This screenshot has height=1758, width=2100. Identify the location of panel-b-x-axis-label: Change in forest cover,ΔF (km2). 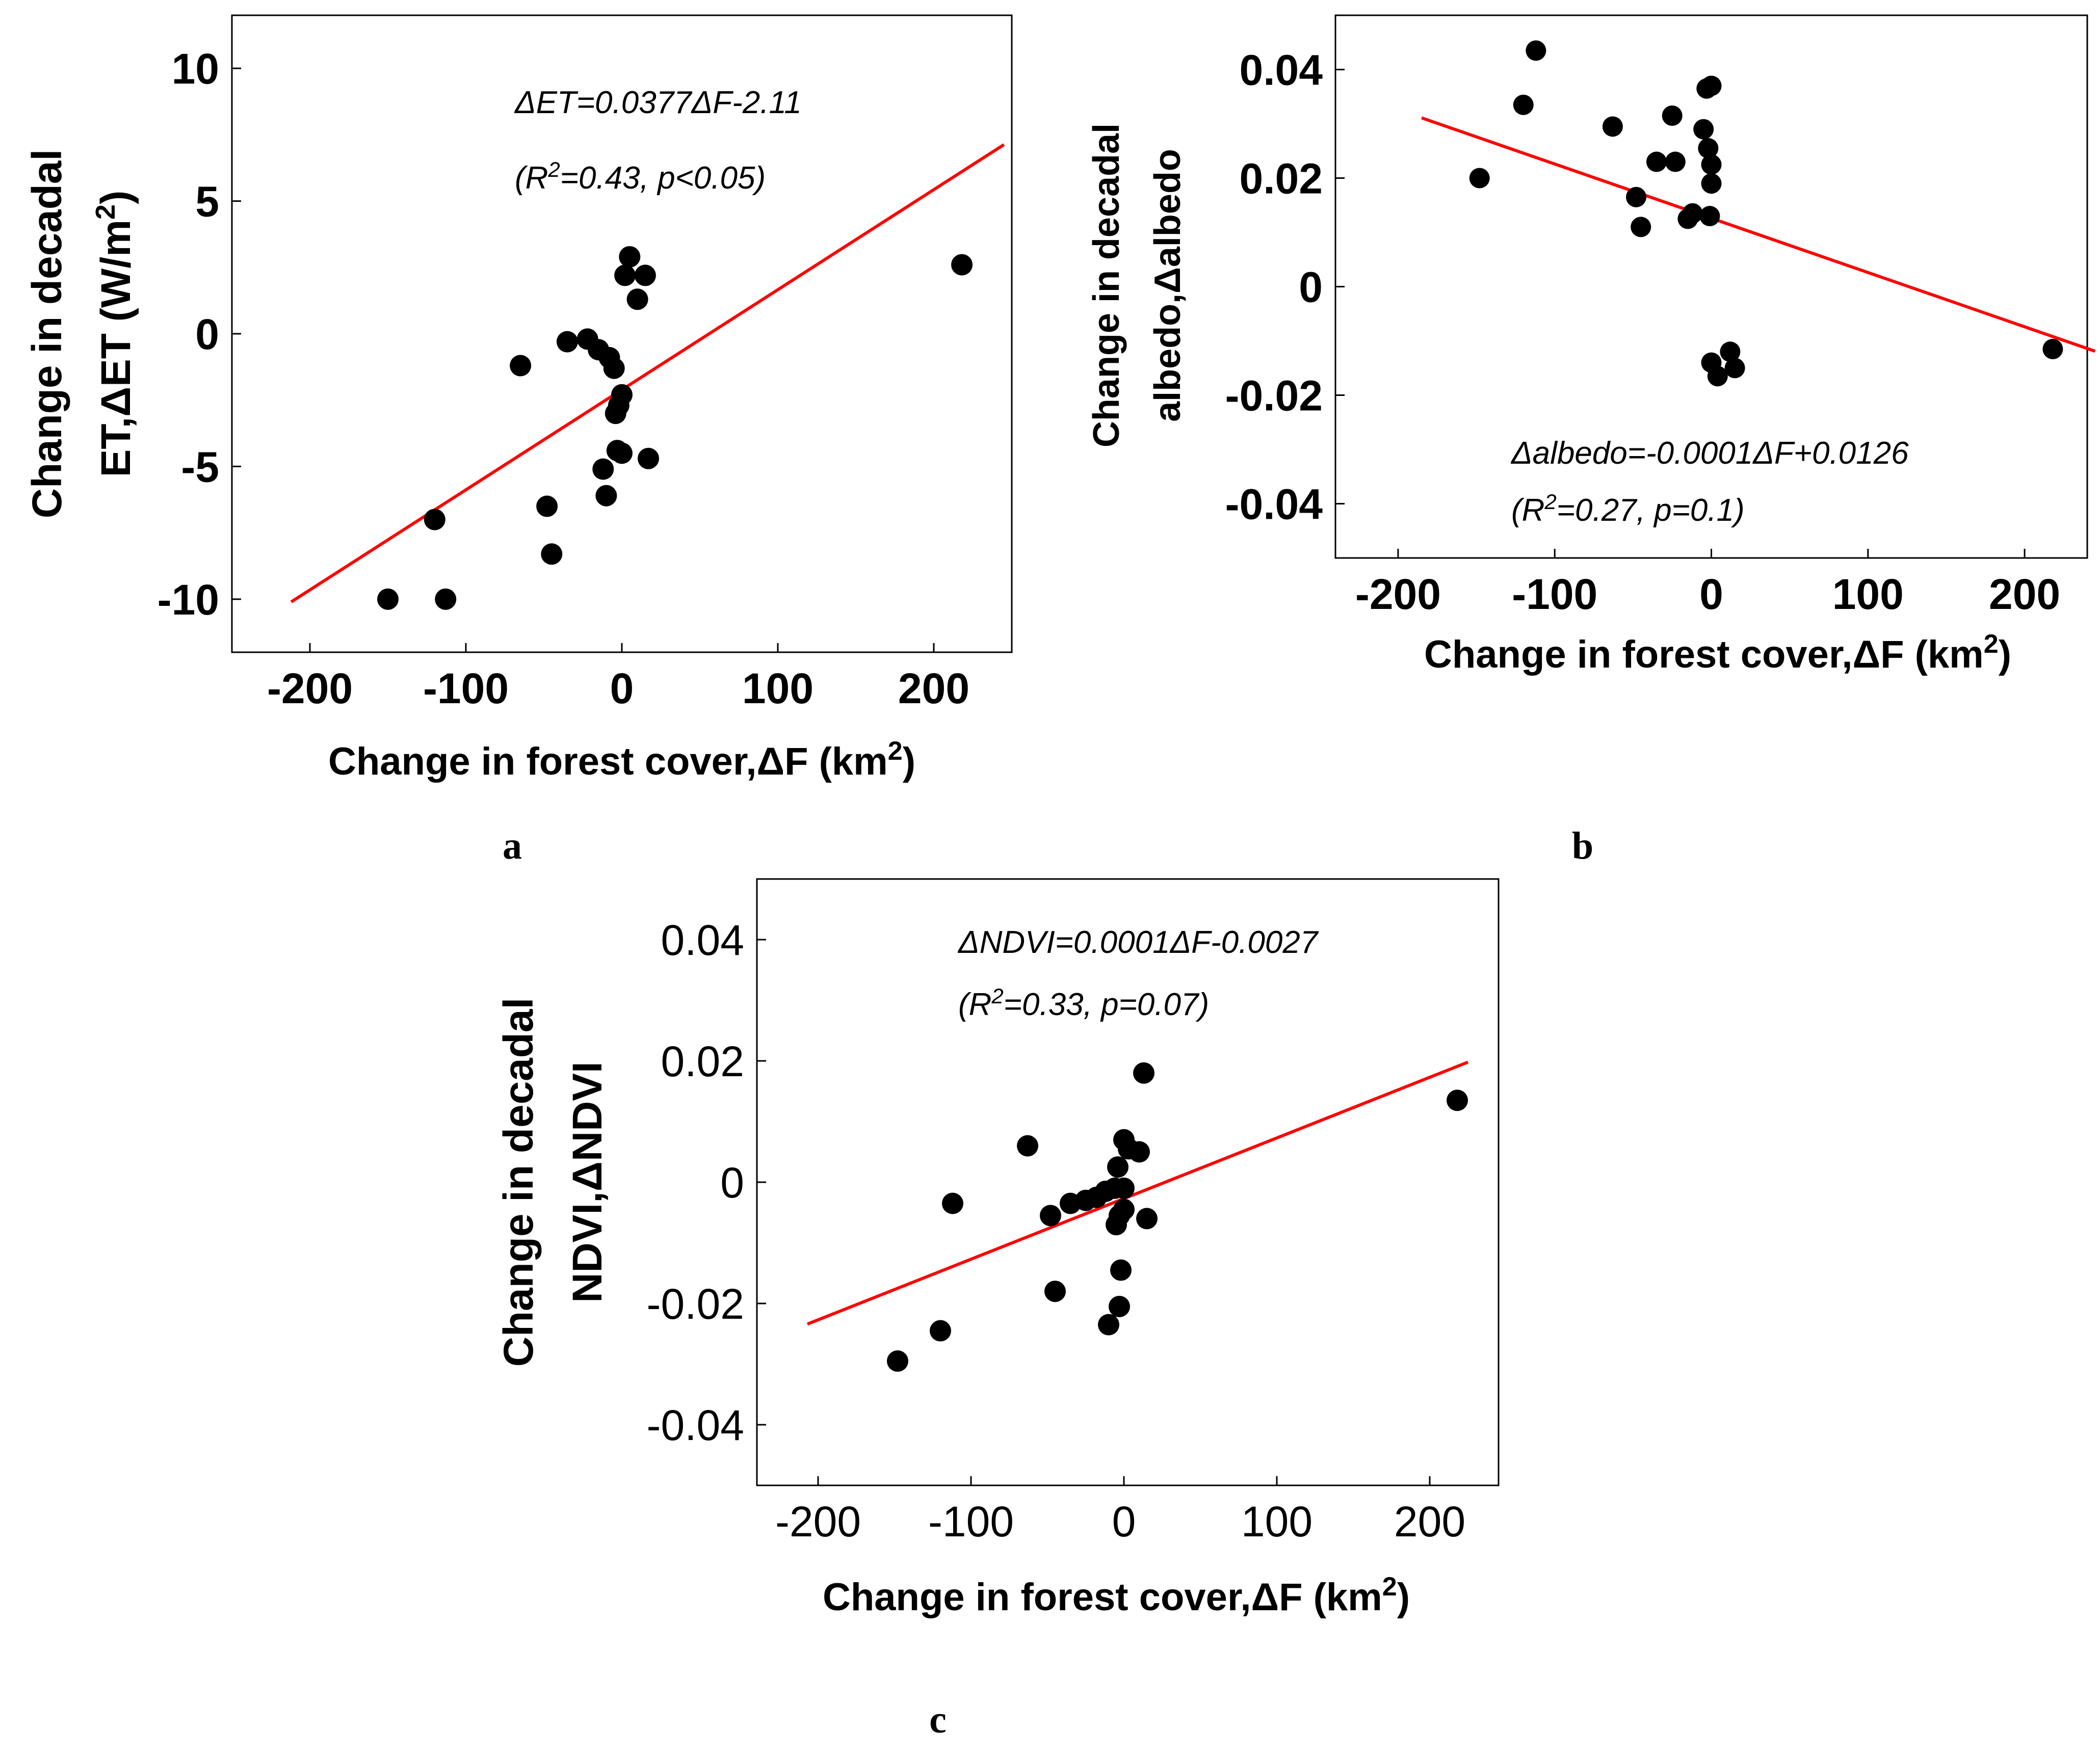
(1717, 652).